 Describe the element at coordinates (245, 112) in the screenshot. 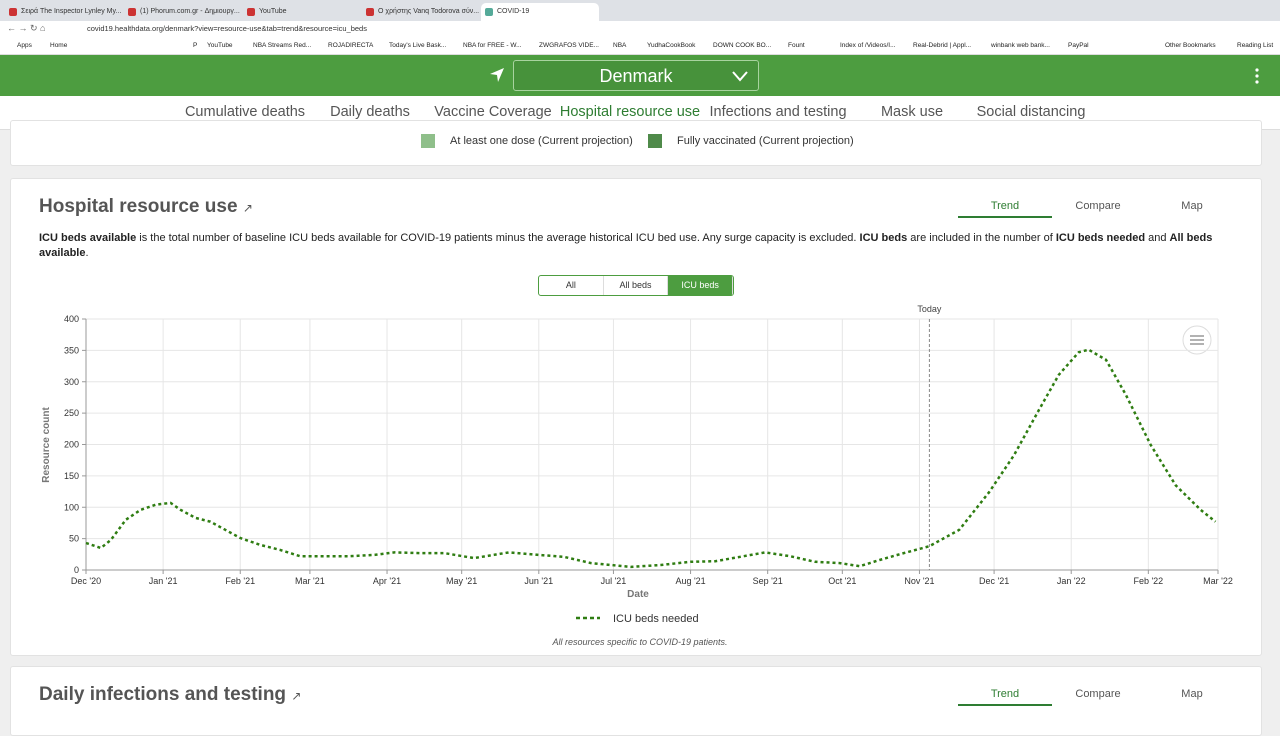

I see `nav-item: Cumulative deaths` at that location.